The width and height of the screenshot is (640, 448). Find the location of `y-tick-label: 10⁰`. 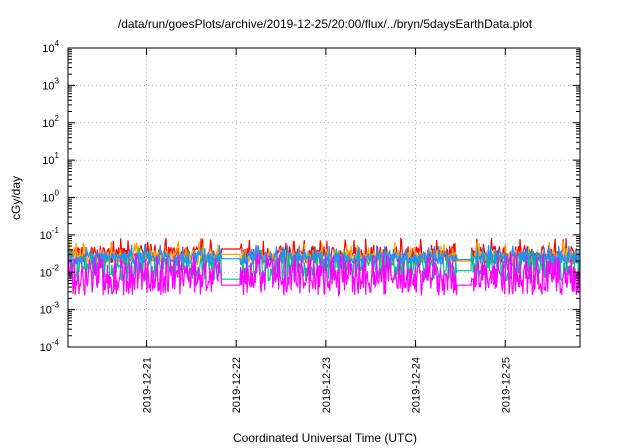

y-tick-label: 10⁰ is located at coordinates (50, 197).